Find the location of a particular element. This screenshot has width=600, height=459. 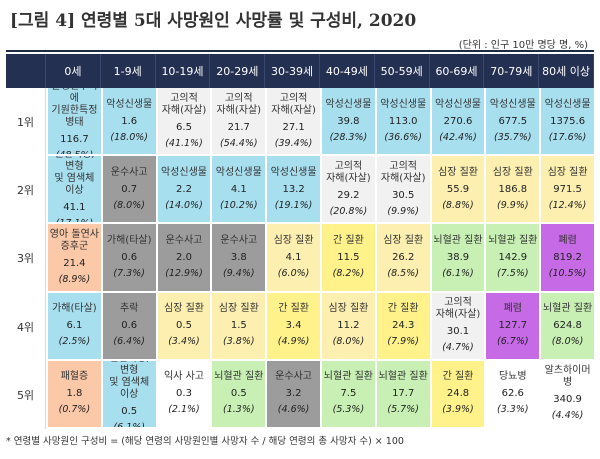

cause-name: 선천기형, 변형 및 염색체 이상 is located at coordinates (74, 176).